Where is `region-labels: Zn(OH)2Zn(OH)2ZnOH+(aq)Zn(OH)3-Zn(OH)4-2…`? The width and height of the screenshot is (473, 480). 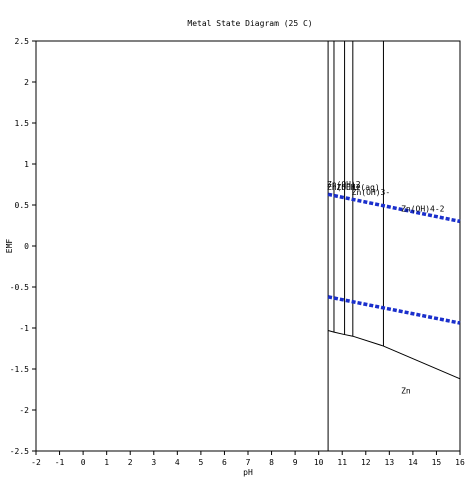
region-labels: Zn(OH)2Zn(OH)2ZnOH+(aq)Zn(OH)3-Zn(OH)4-2… is located at coordinates (386, 288).